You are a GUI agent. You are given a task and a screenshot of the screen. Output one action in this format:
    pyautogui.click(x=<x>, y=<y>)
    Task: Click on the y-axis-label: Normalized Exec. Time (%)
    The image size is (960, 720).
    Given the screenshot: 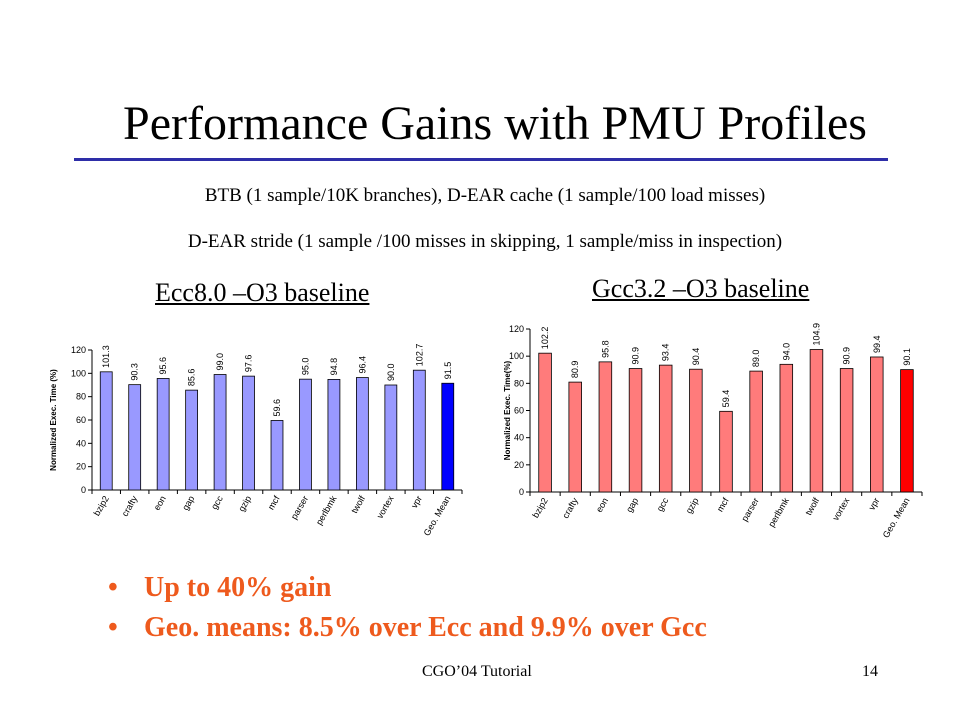 What is the action you would take?
    pyautogui.click(x=53, y=420)
    